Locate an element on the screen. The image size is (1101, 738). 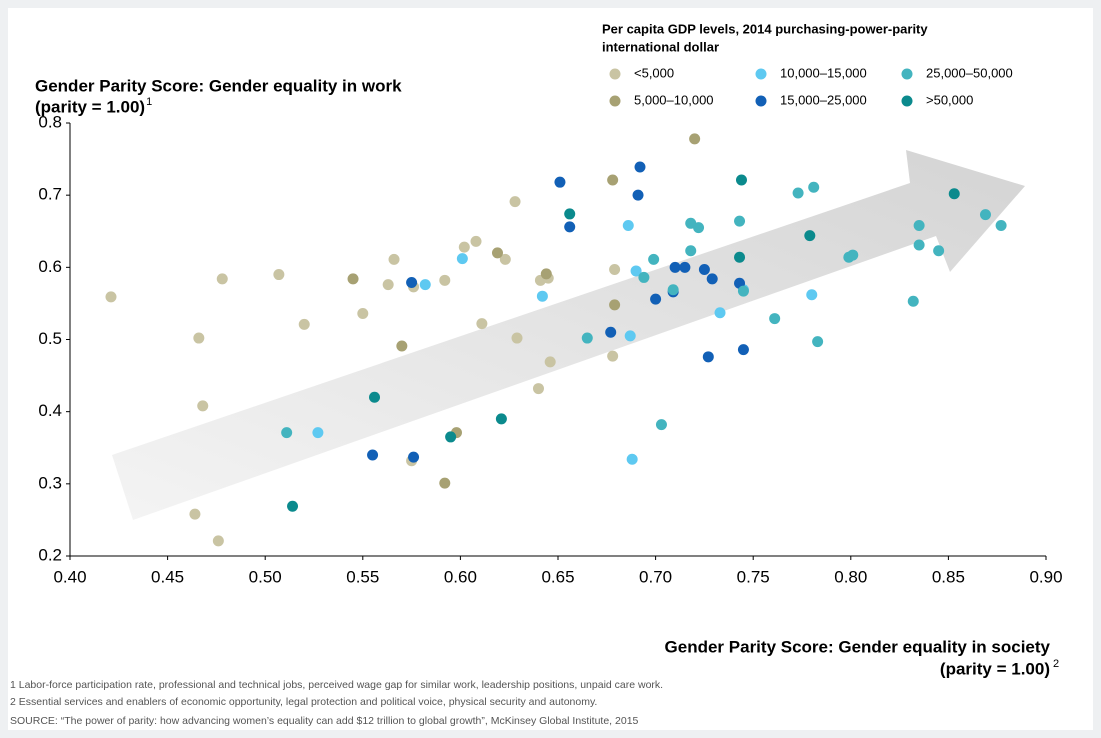
x-tick-label: 0.60 is located at coordinates (460, 576).